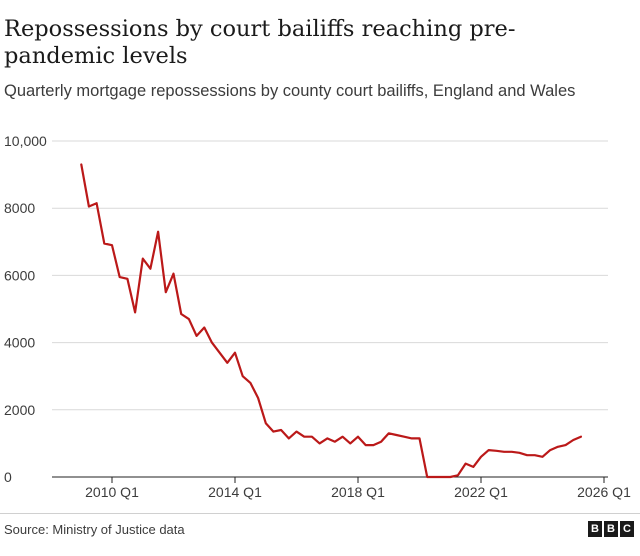  I want to click on bbc-logo: B B C, so click(611, 529).